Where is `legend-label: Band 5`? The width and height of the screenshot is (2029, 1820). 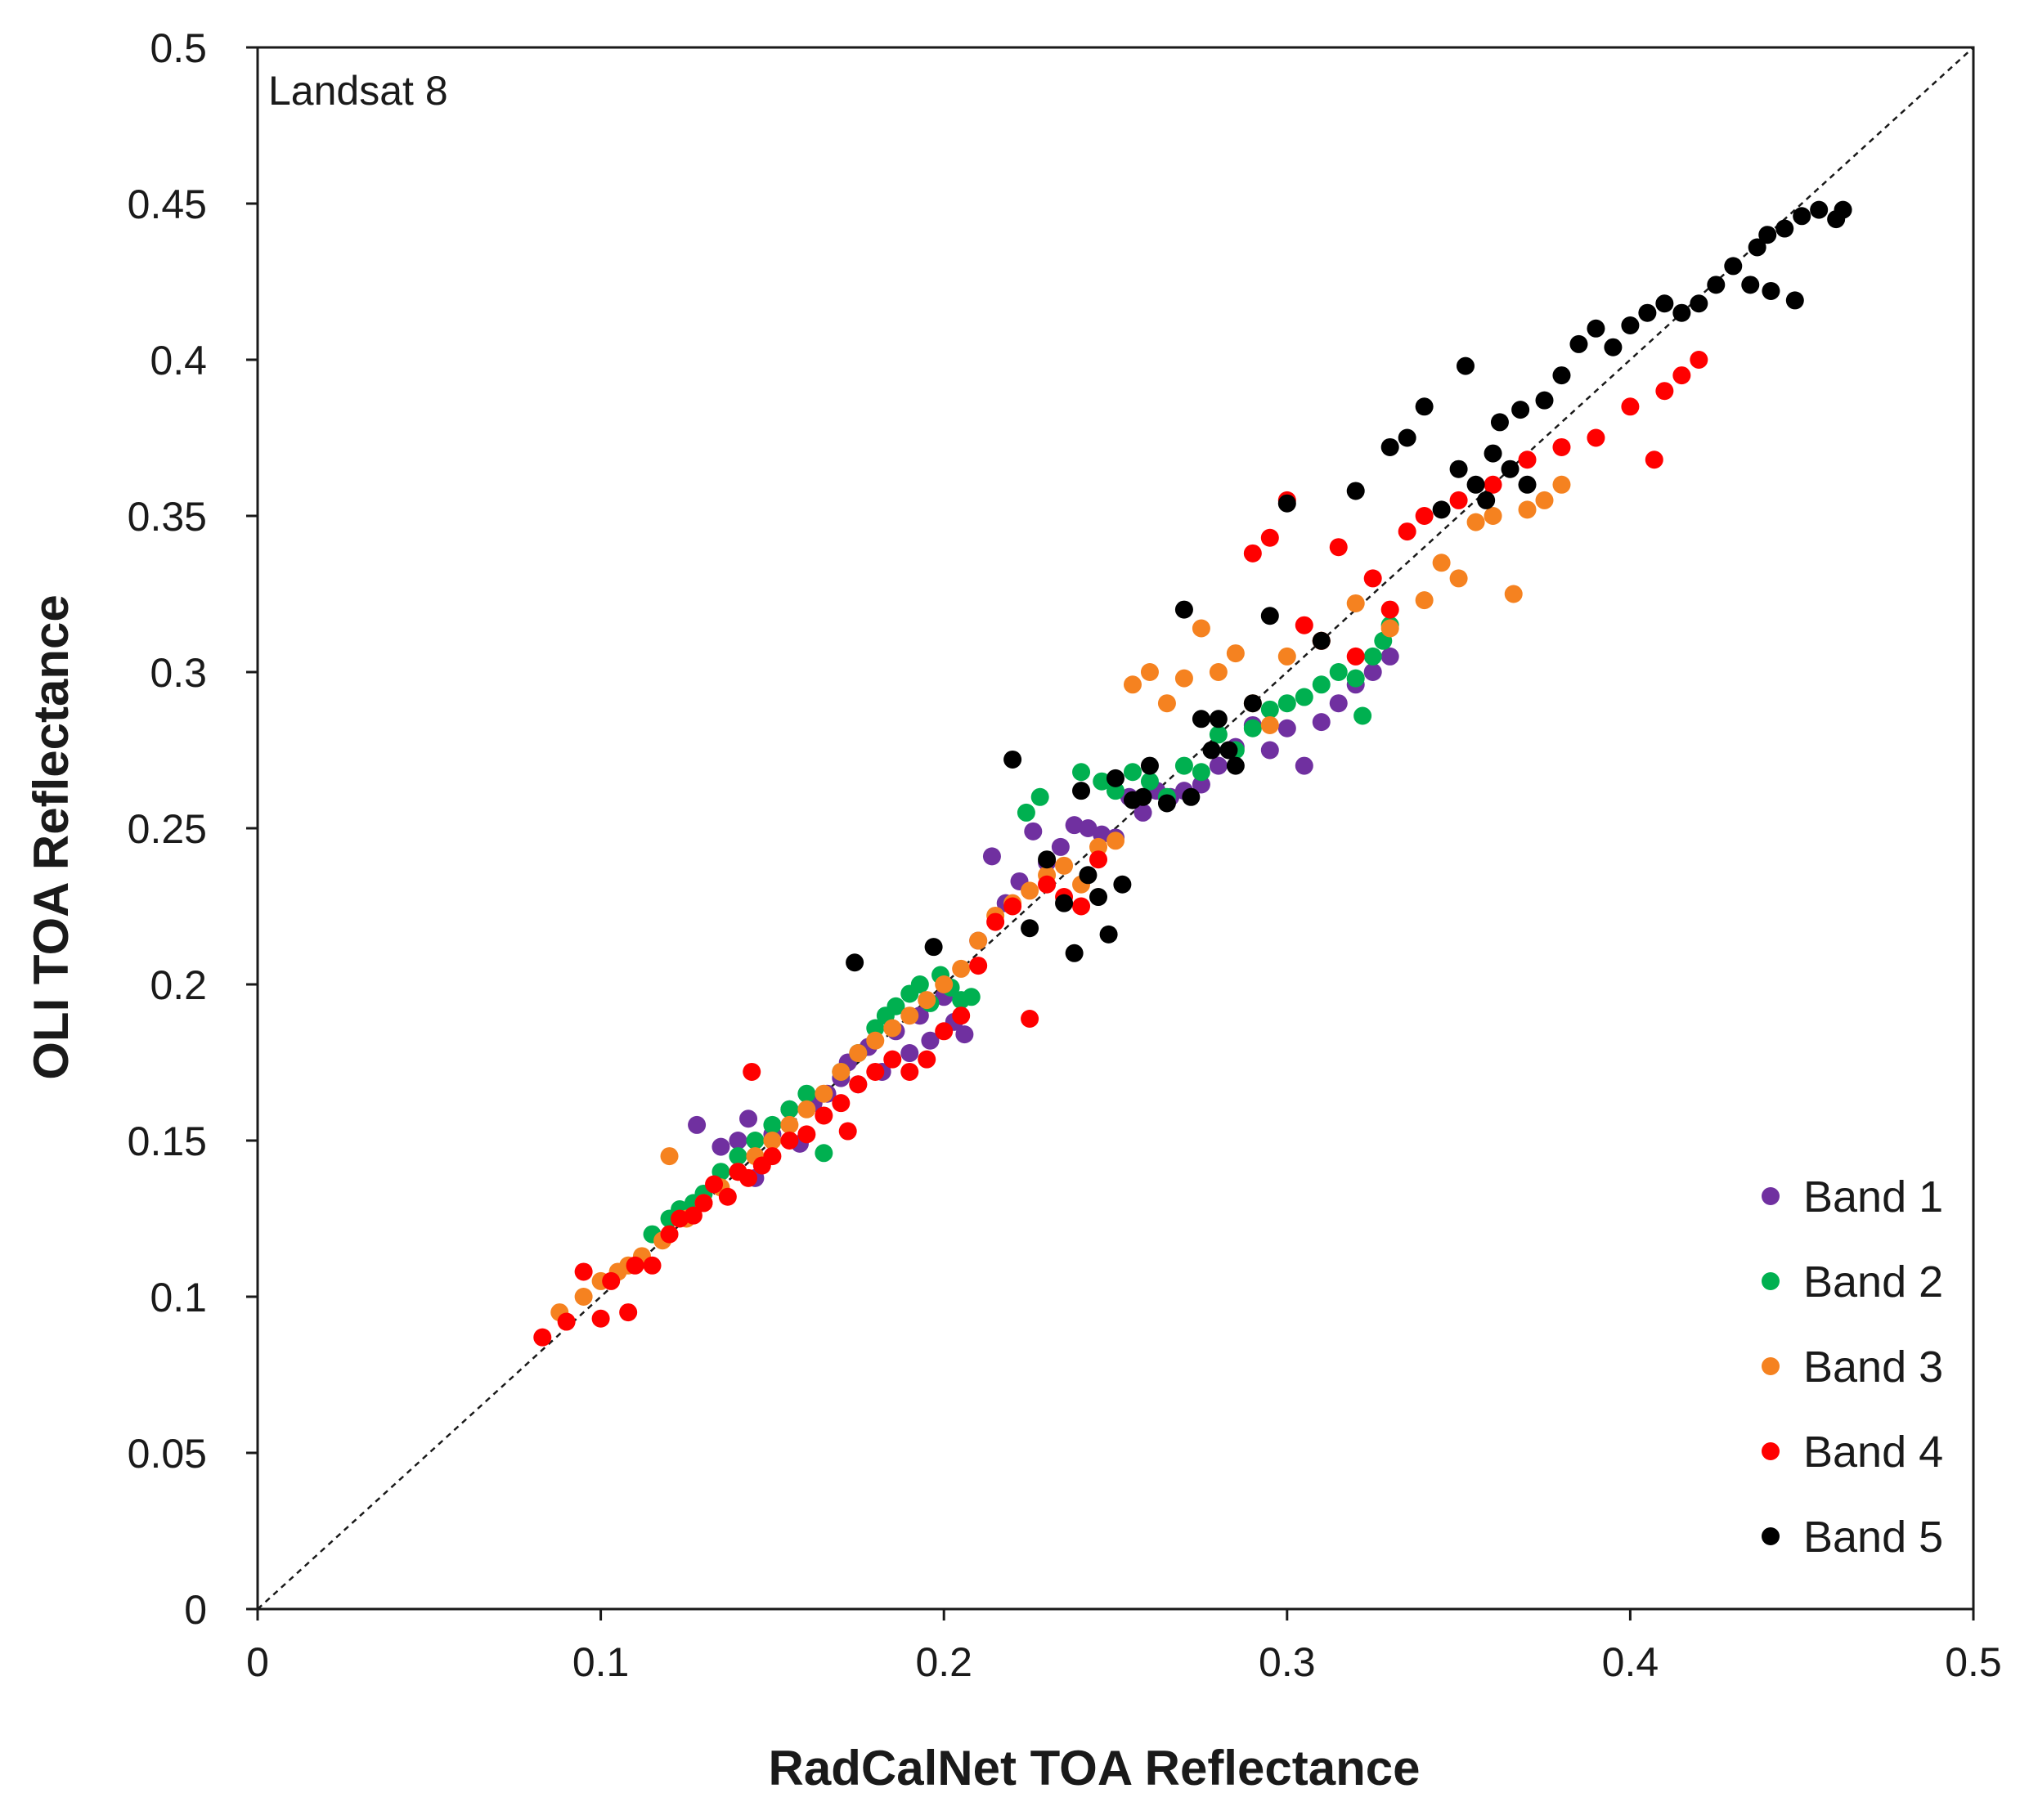
legend-label: Band 5 is located at coordinates (1873, 1538).